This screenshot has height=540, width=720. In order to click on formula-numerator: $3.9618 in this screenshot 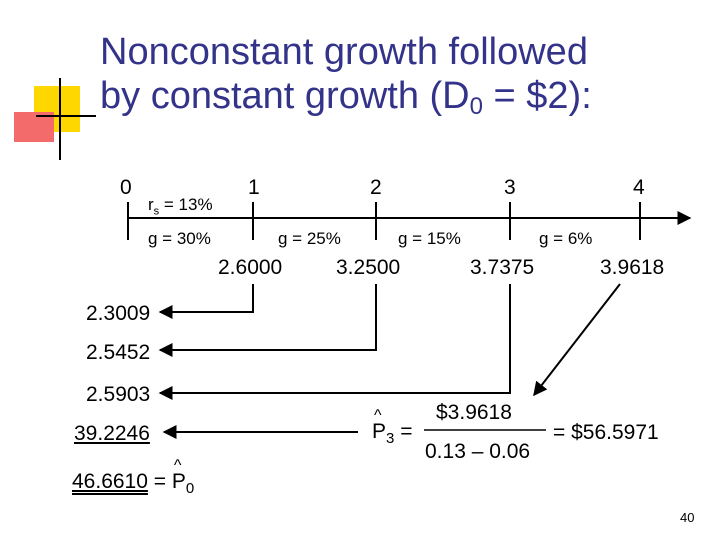, I will do `click(474, 412)`.